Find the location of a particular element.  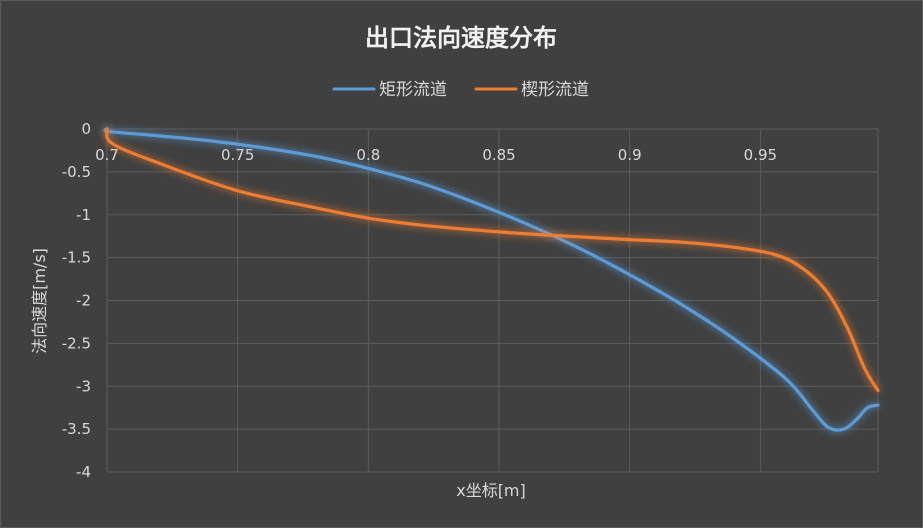

x-axis-label: x坐标[m] is located at coordinates (491, 490).